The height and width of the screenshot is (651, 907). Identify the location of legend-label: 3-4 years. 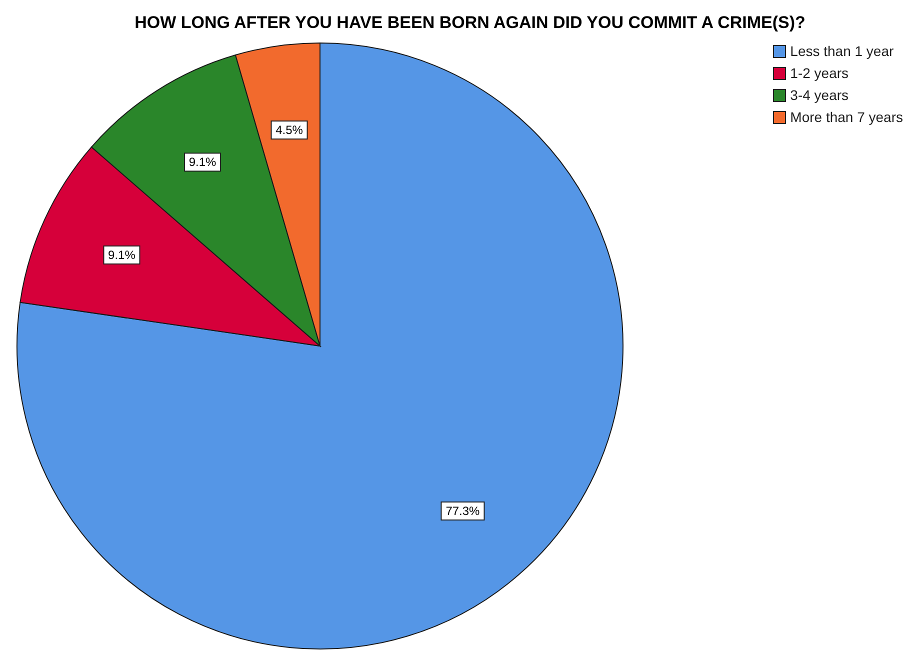
(819, 95).